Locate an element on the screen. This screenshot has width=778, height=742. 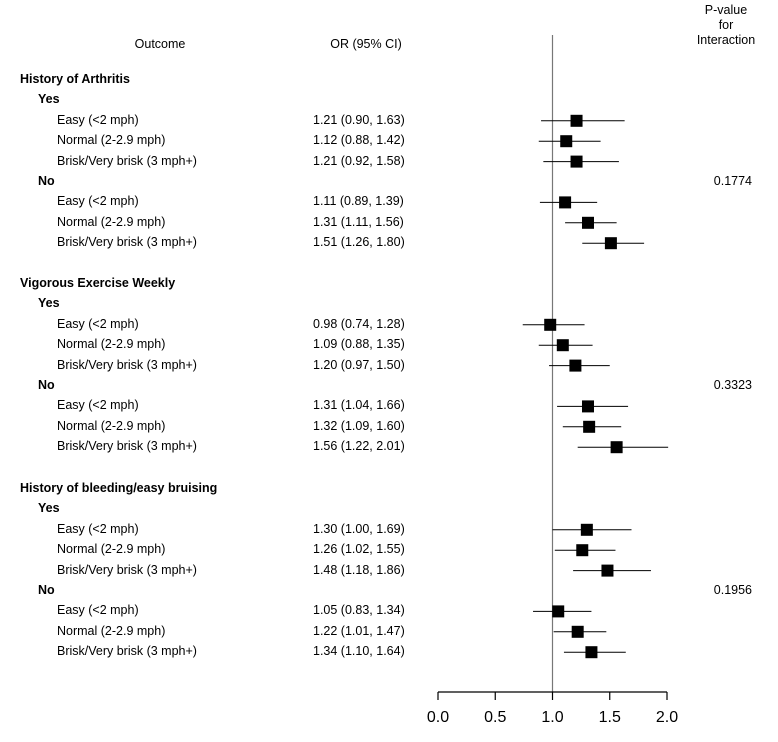
or-ci-label: 1.21 (0.92, 1.58) is located at coordinates (359, 160).